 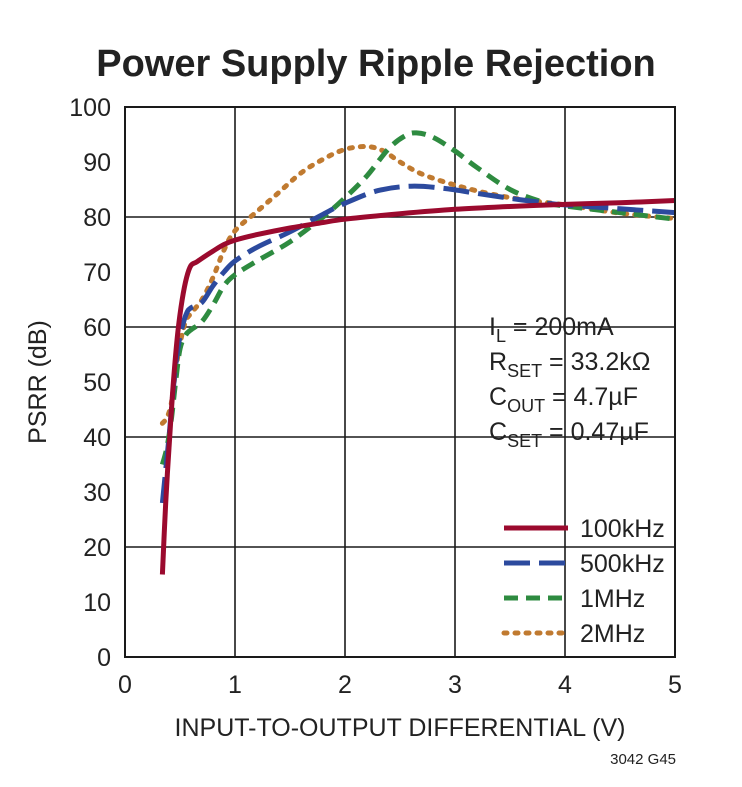 What do you see at coordinates (97, 273) in the screenshot?
I see `y-tick-label: 70` at bounding box center [97, 273].